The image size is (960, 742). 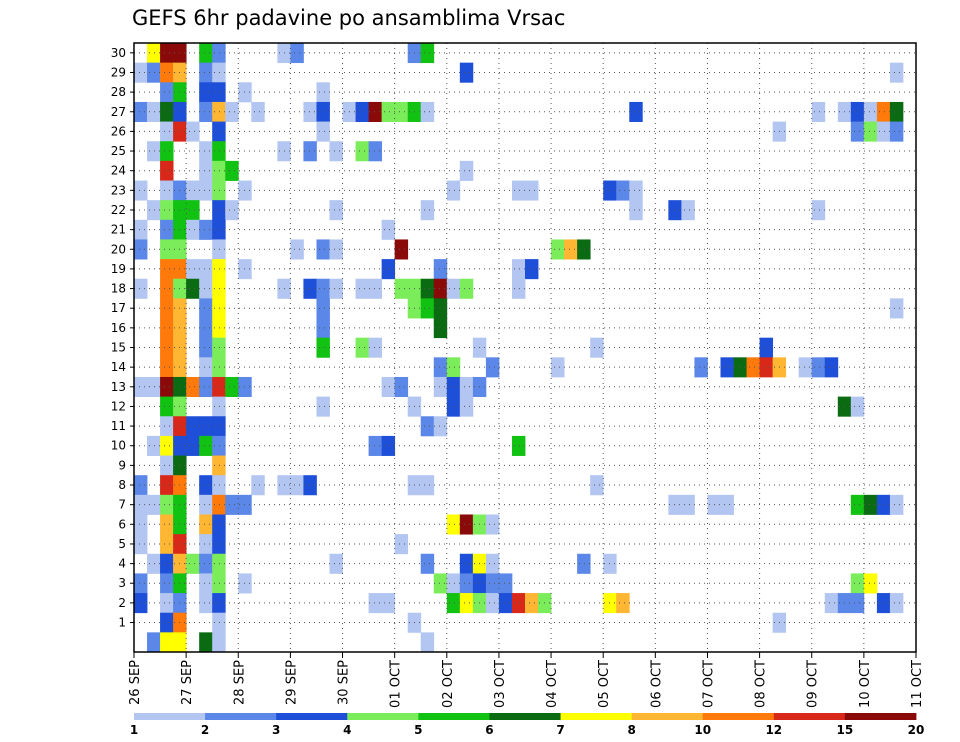 I want to click on color-bar-label: 15, so click(x=845, y=730).